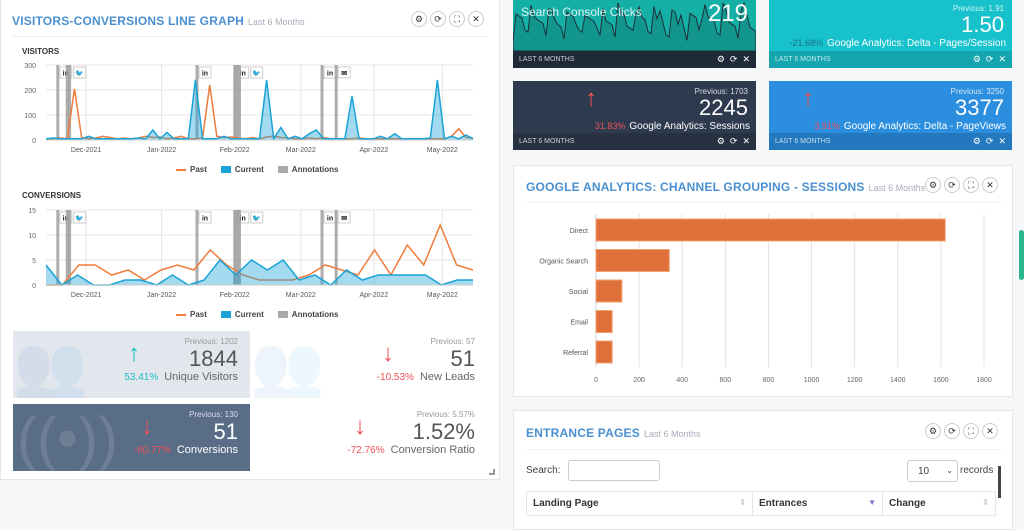 The height and width of the screenshot is (530, 1024). What do you see at coordinates (613, 433) in the screenshot?
I see `panel-title: ENTRANCE PAGES Last 6 Months` at bounding box center [613, 433].